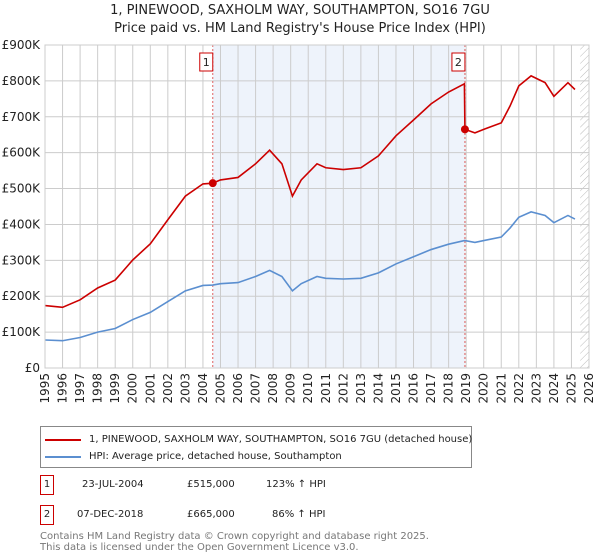 The width and height of the screenshot is (600, 560). What do you see at coordinates (414, 388) in the screenshot?
I see `x-tick-label: 2016` at bounding box center [414, 388].